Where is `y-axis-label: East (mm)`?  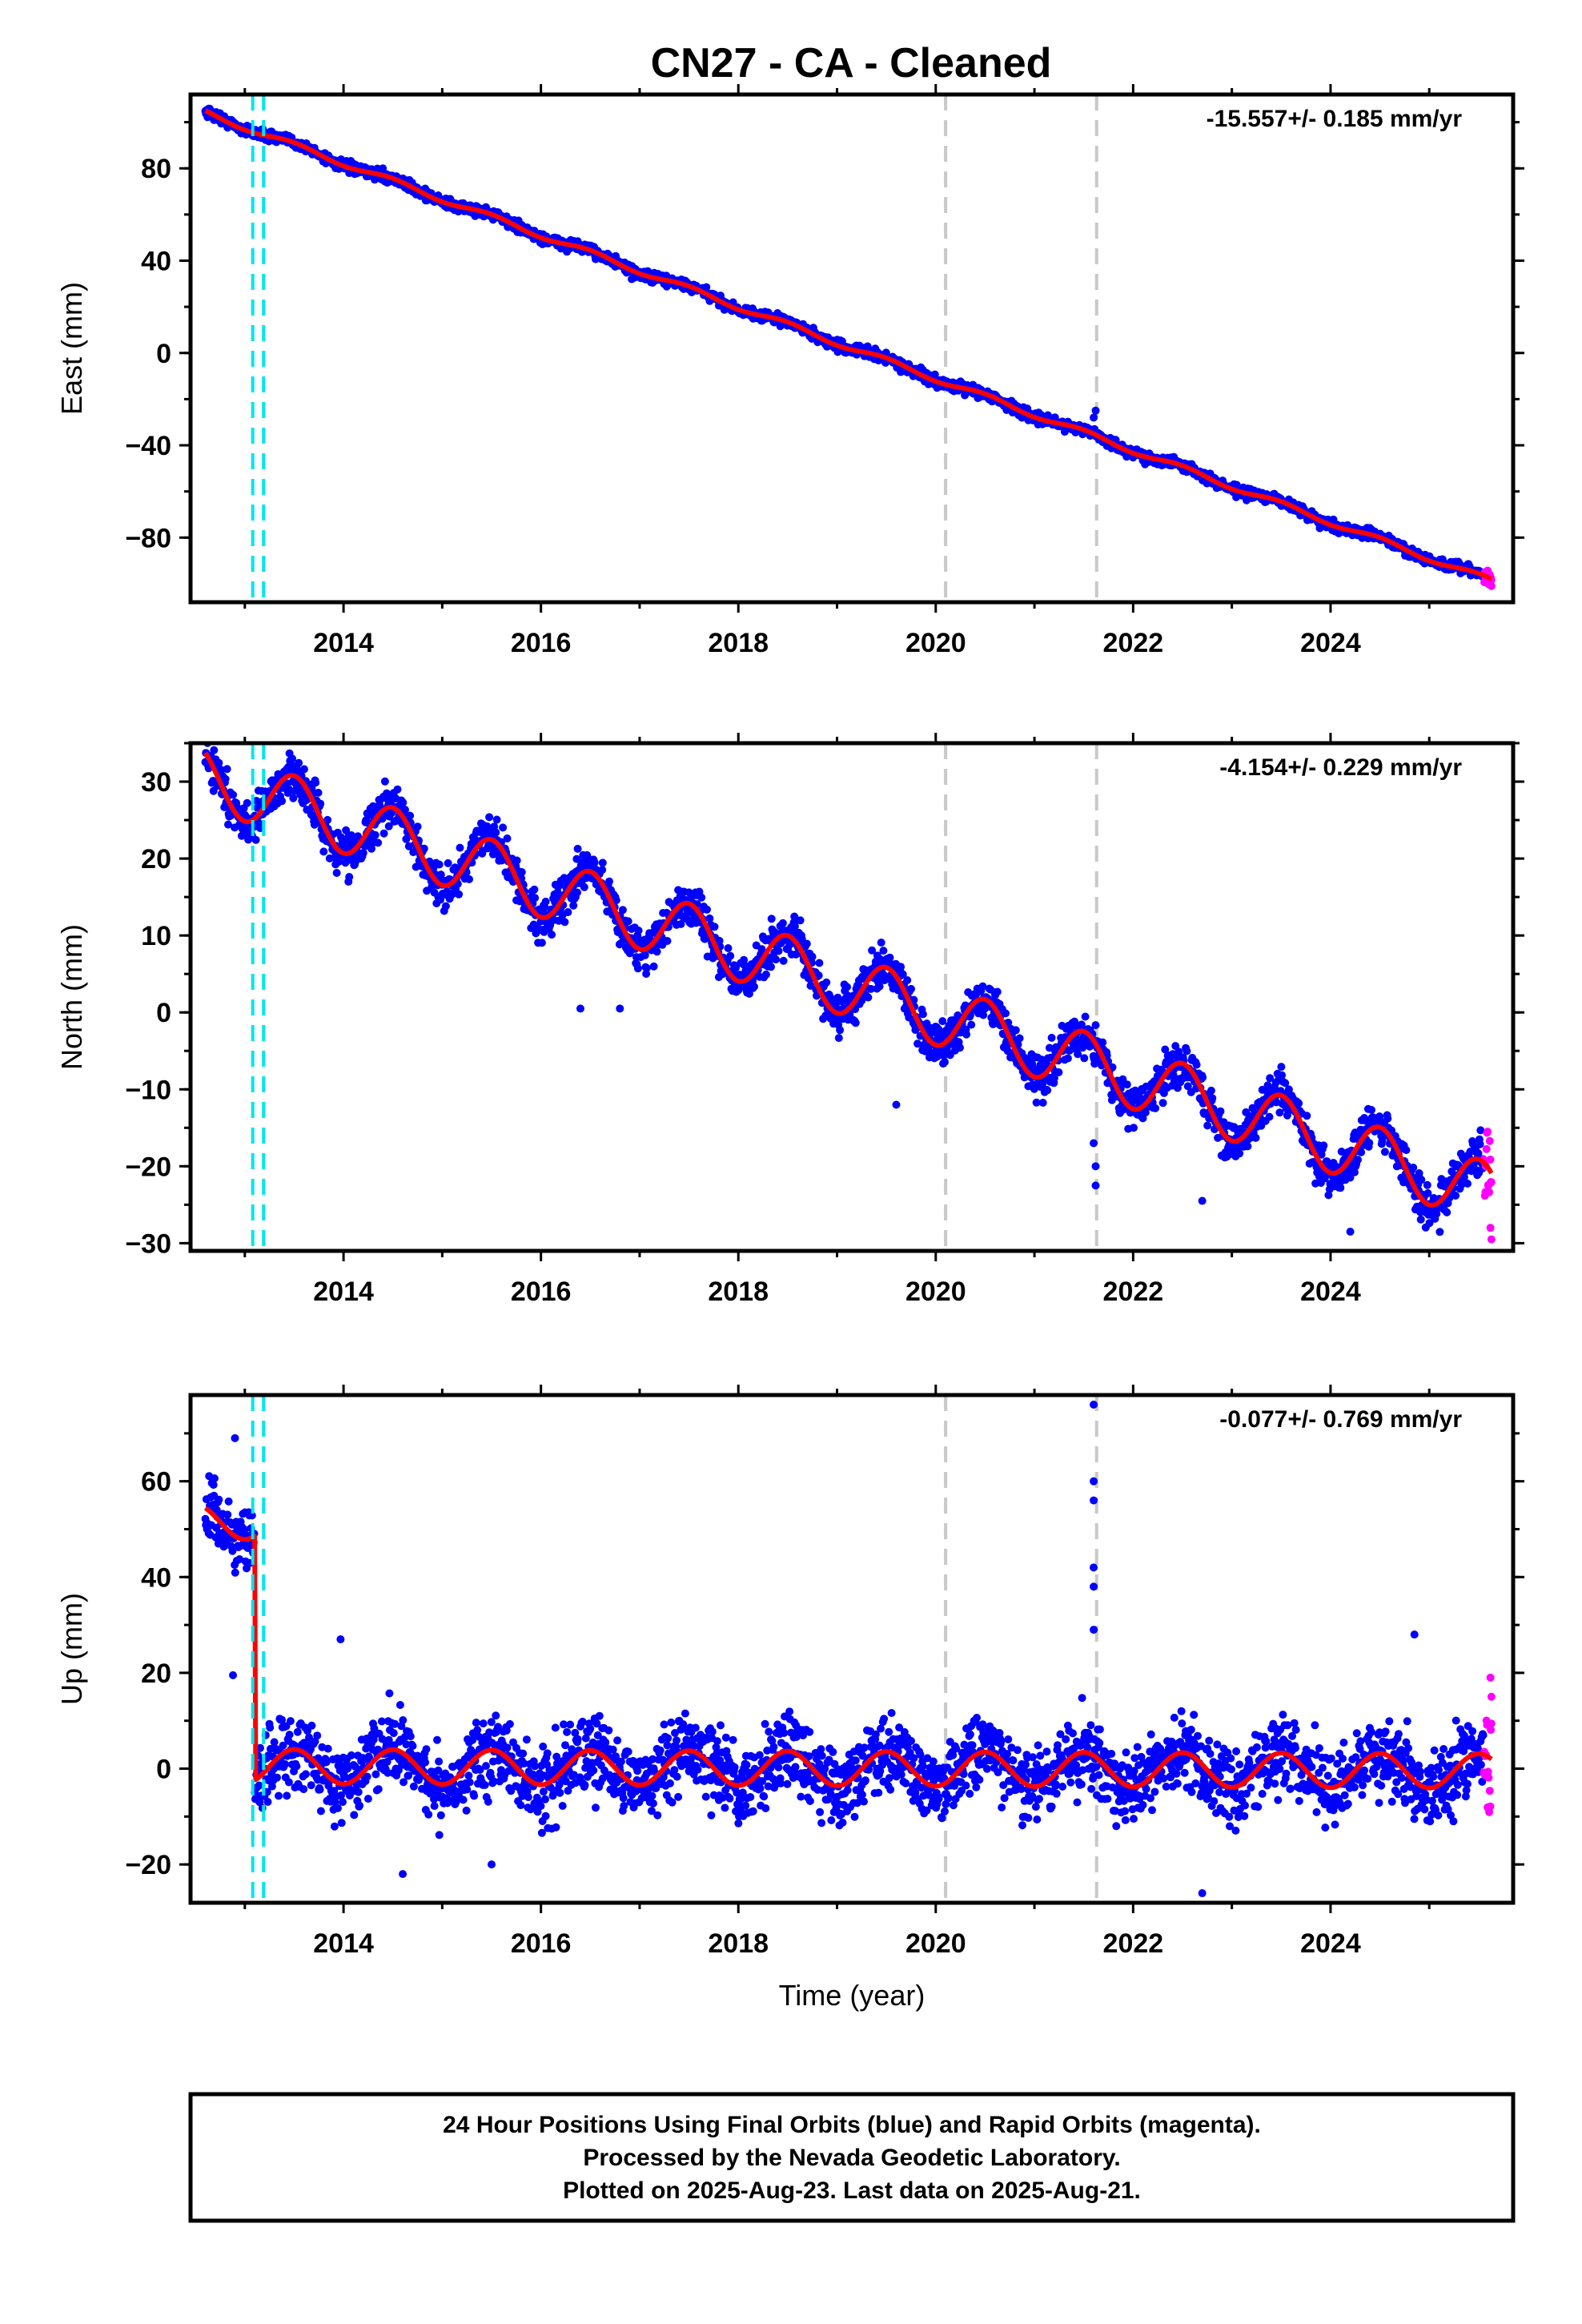 y-axis-label: East (mm) is located at coordinates (71, 348).